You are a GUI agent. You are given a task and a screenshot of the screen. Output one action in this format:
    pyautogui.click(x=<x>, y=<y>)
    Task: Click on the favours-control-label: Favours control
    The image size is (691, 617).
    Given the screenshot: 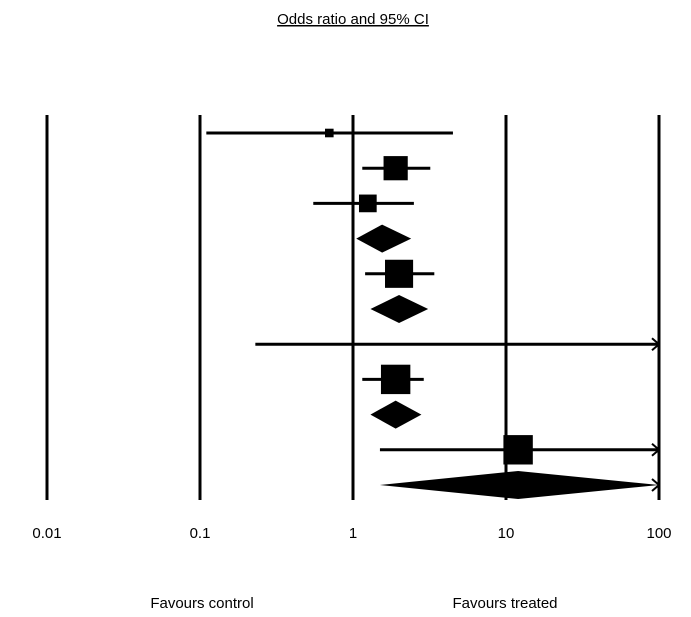 What is the action you would take?
    pyautogui.click(x=201, y=603)
    